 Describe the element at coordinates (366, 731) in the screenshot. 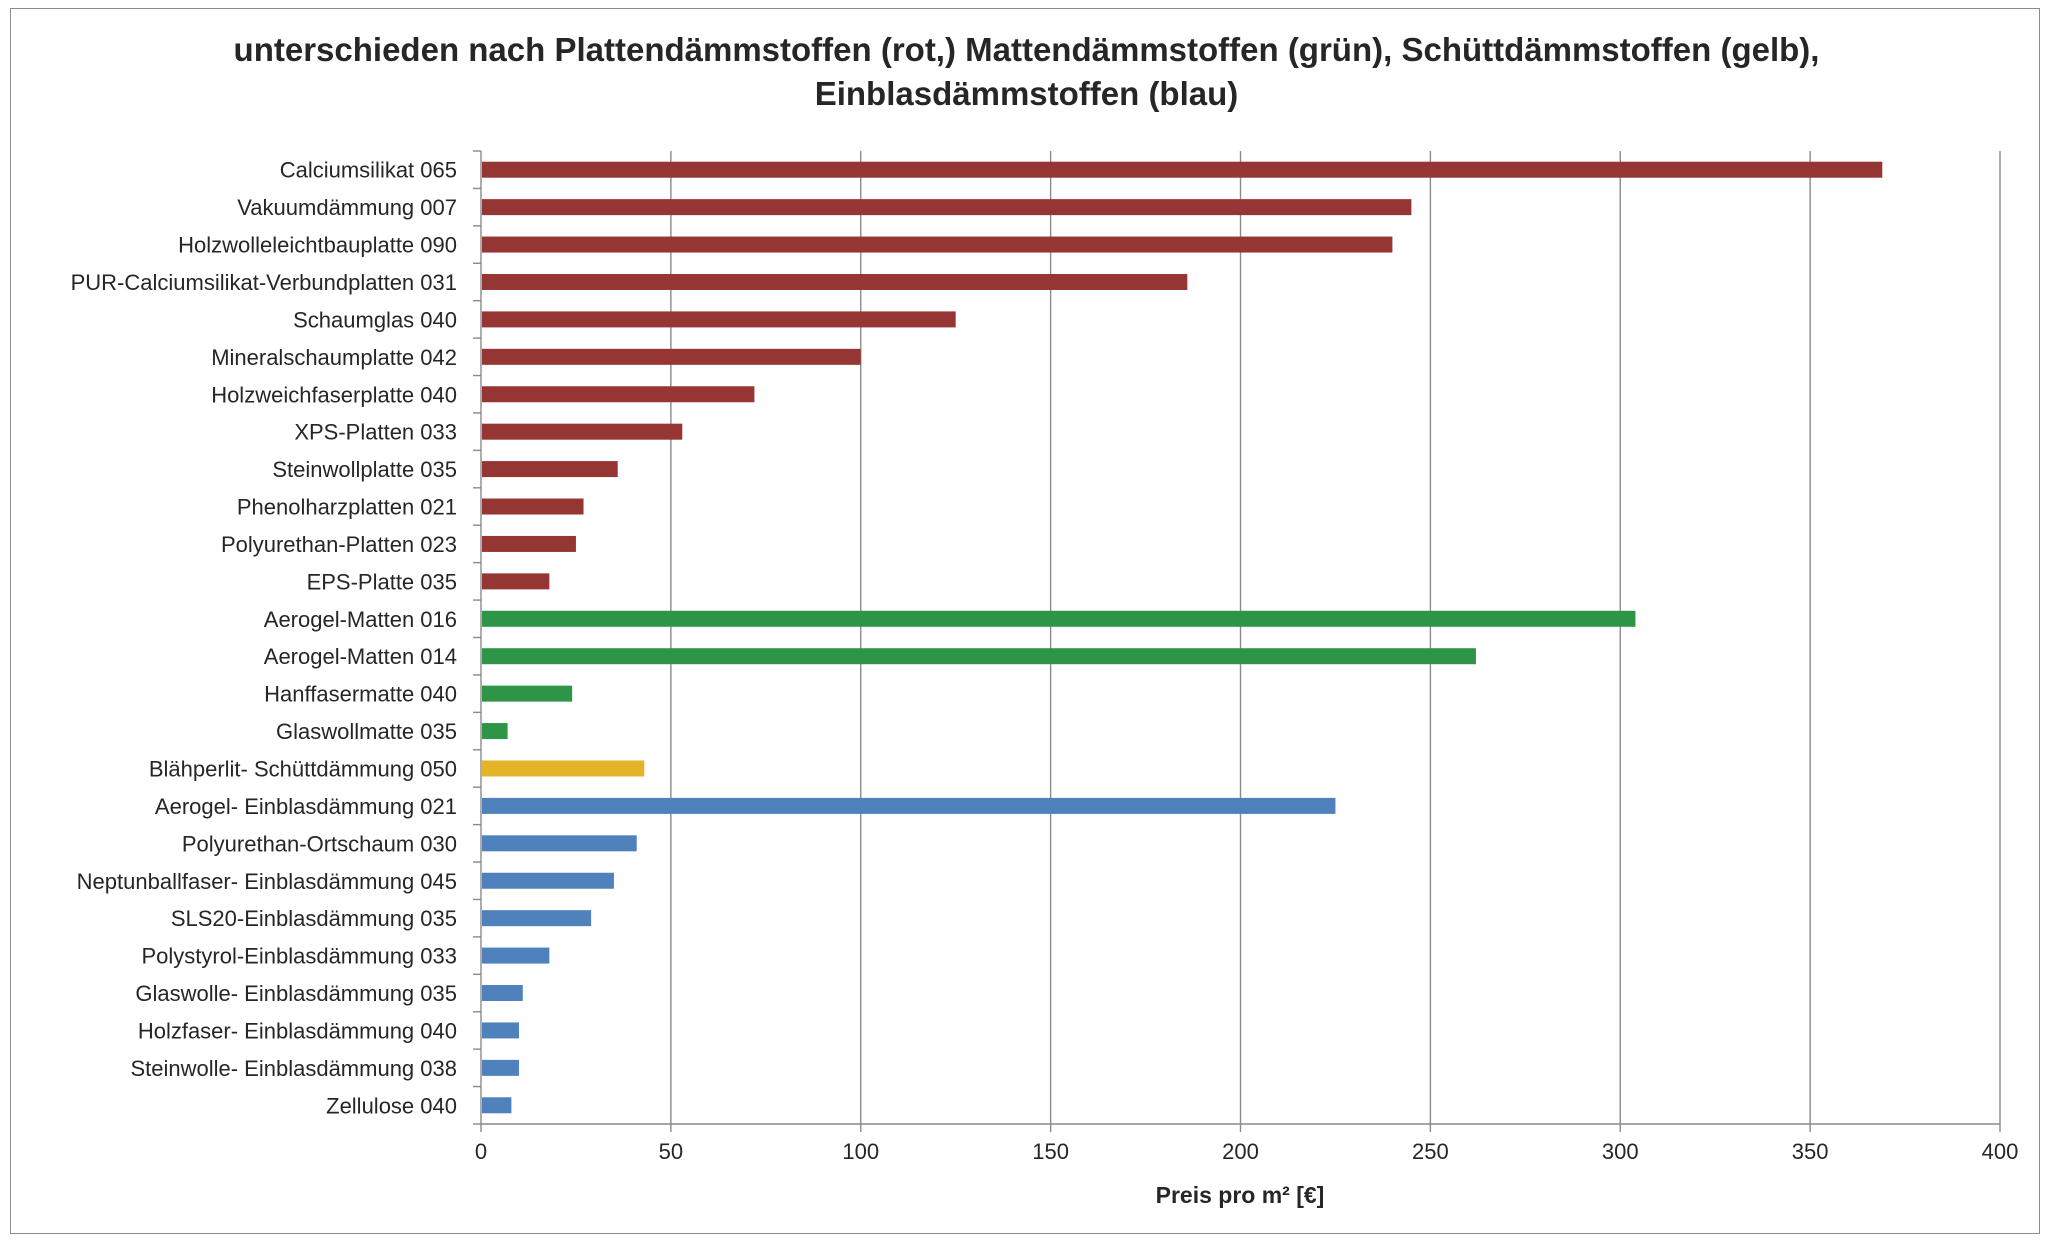

I see `y-tick-label-15: Glaswollmatte 035` at that location.